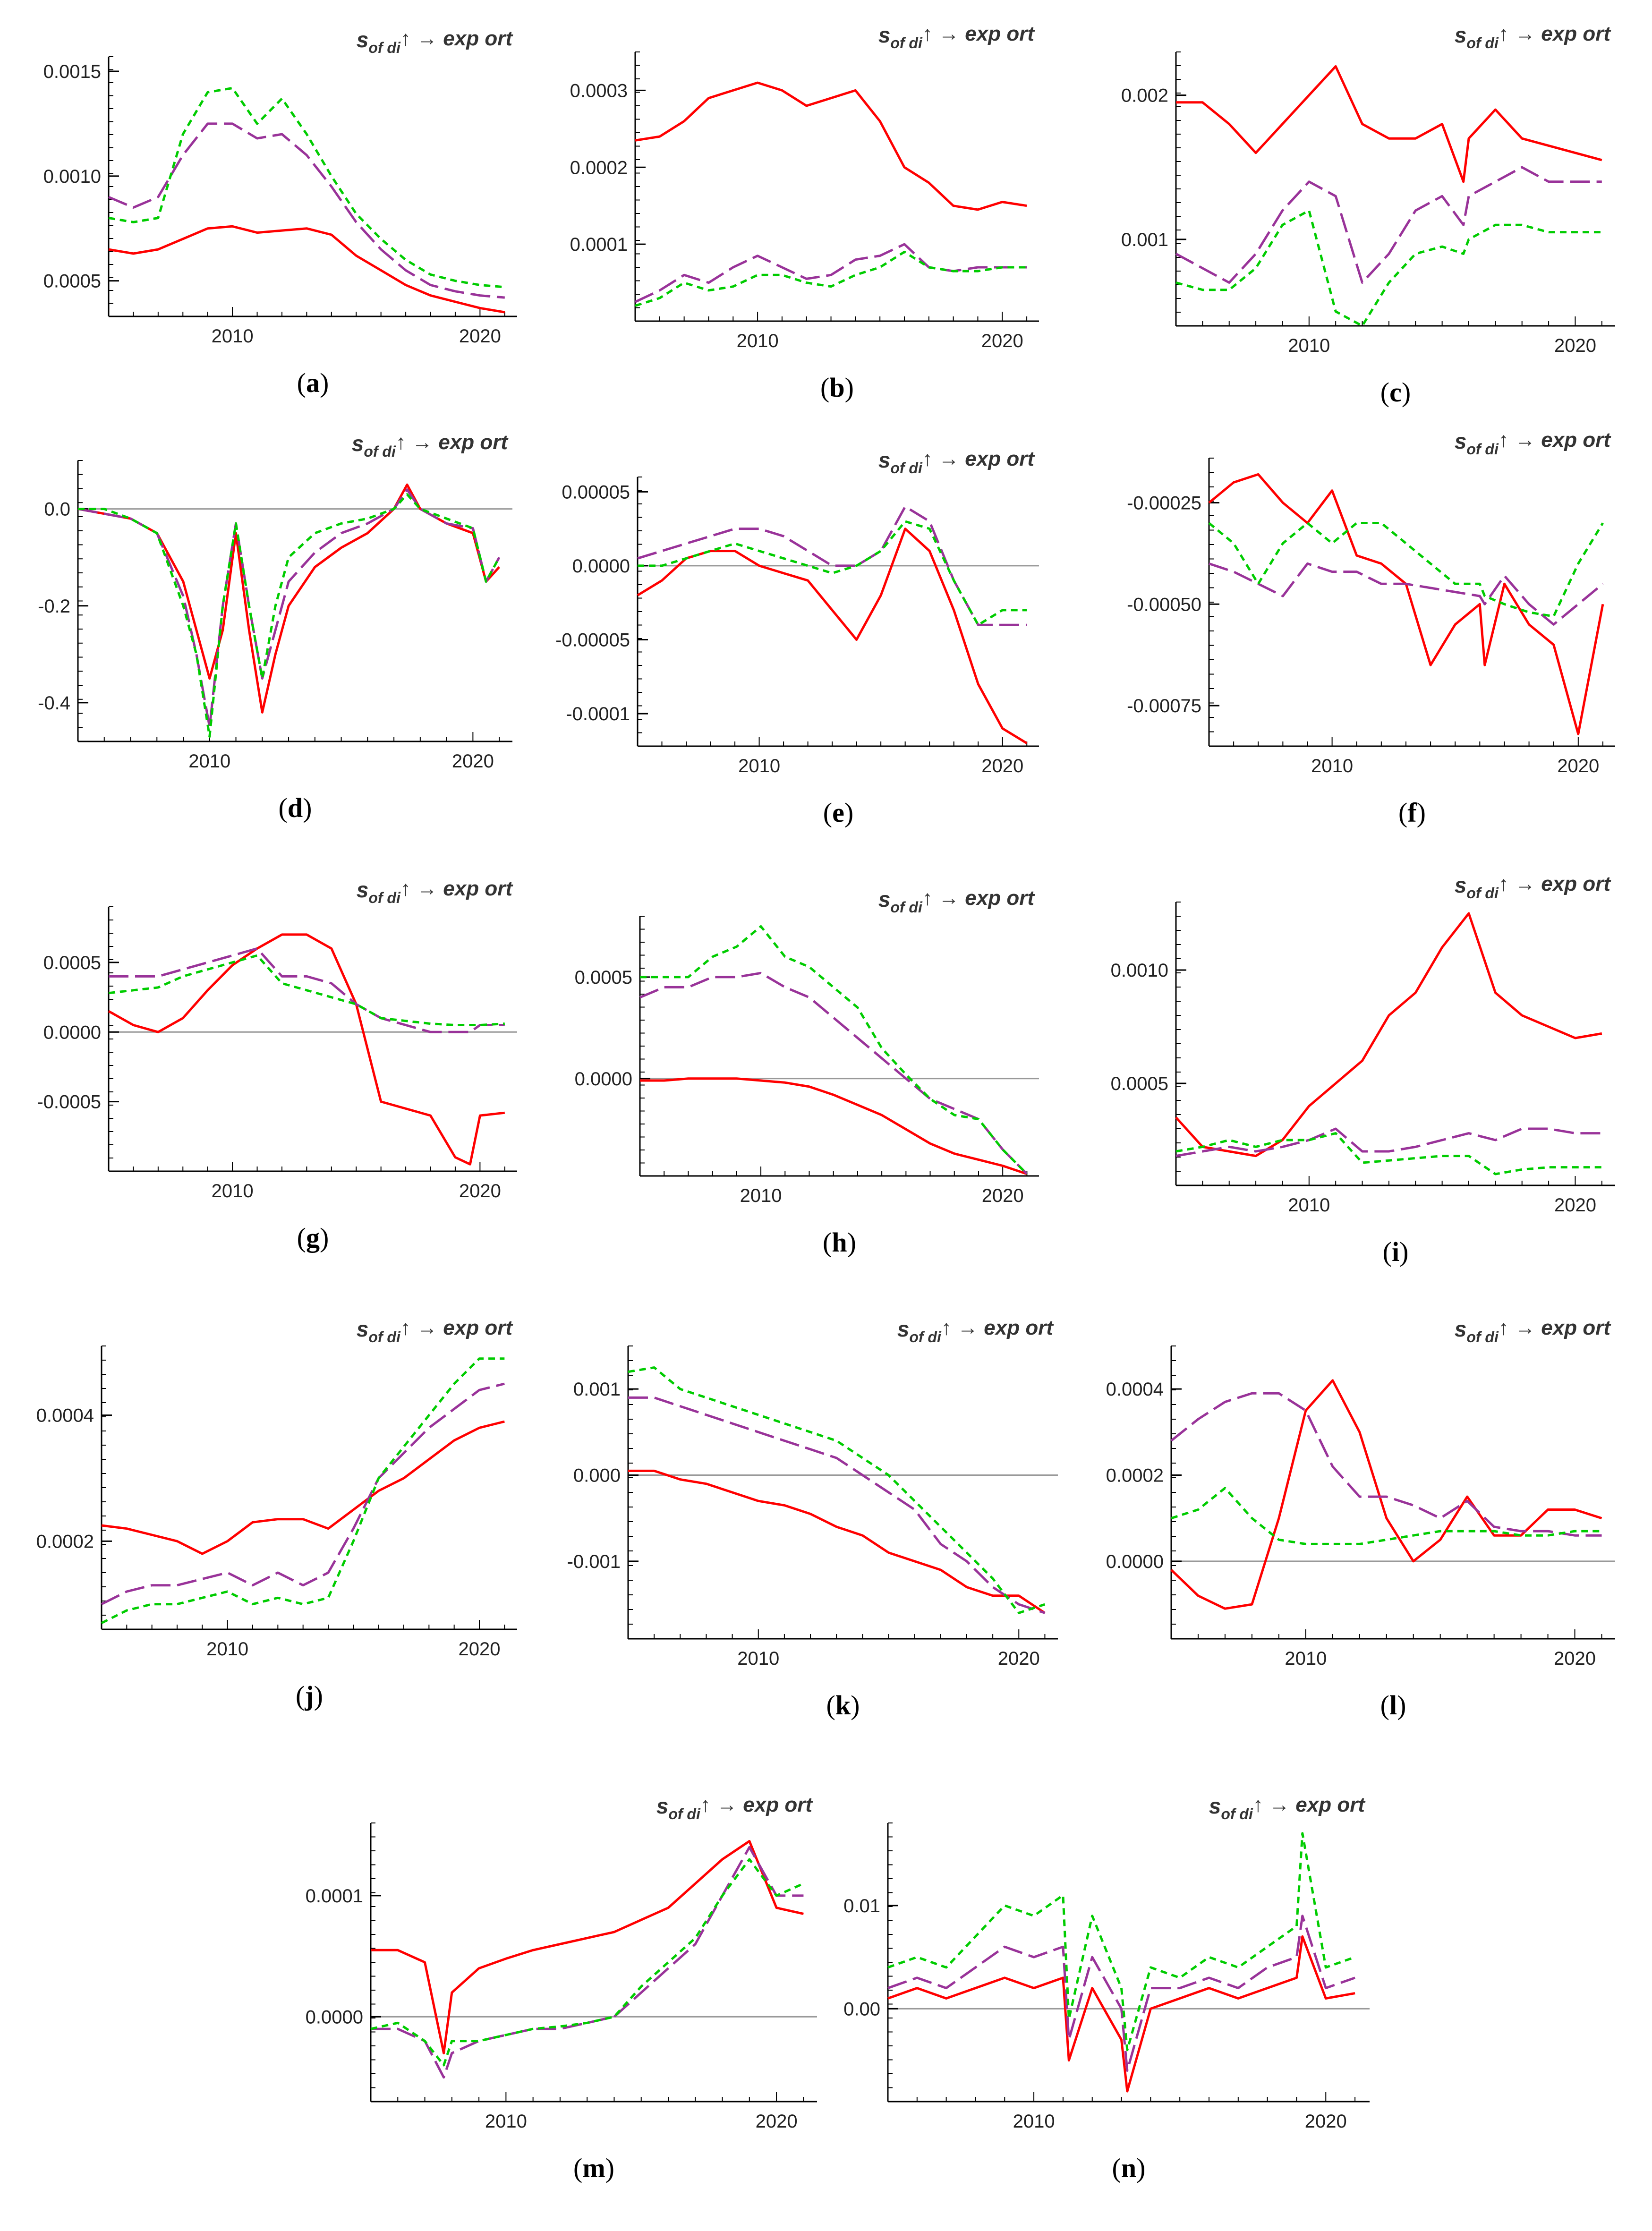 This screenshot has width=1652, height=2231. I want to click on y-tick-label: -0.00025, so click(1164, 503).